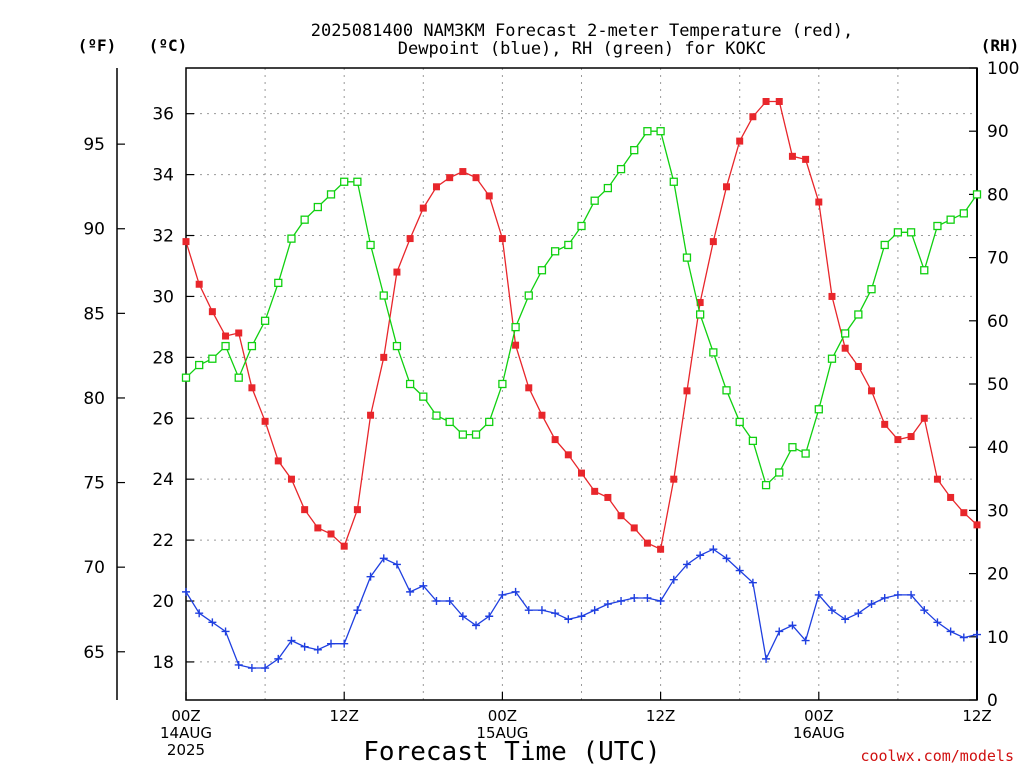 The image size is (1024, 768). Describe the element at coordinates (163, 237) in the screenshot. I see `celsius-tick-label: 32` at that location.